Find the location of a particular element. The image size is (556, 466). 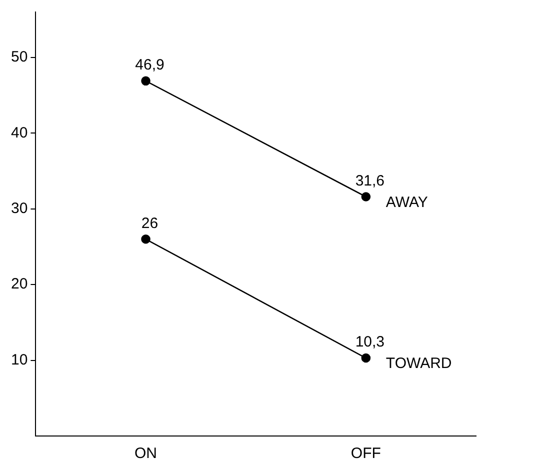

data-label: 46,9 is located at coordinates (149, 65).